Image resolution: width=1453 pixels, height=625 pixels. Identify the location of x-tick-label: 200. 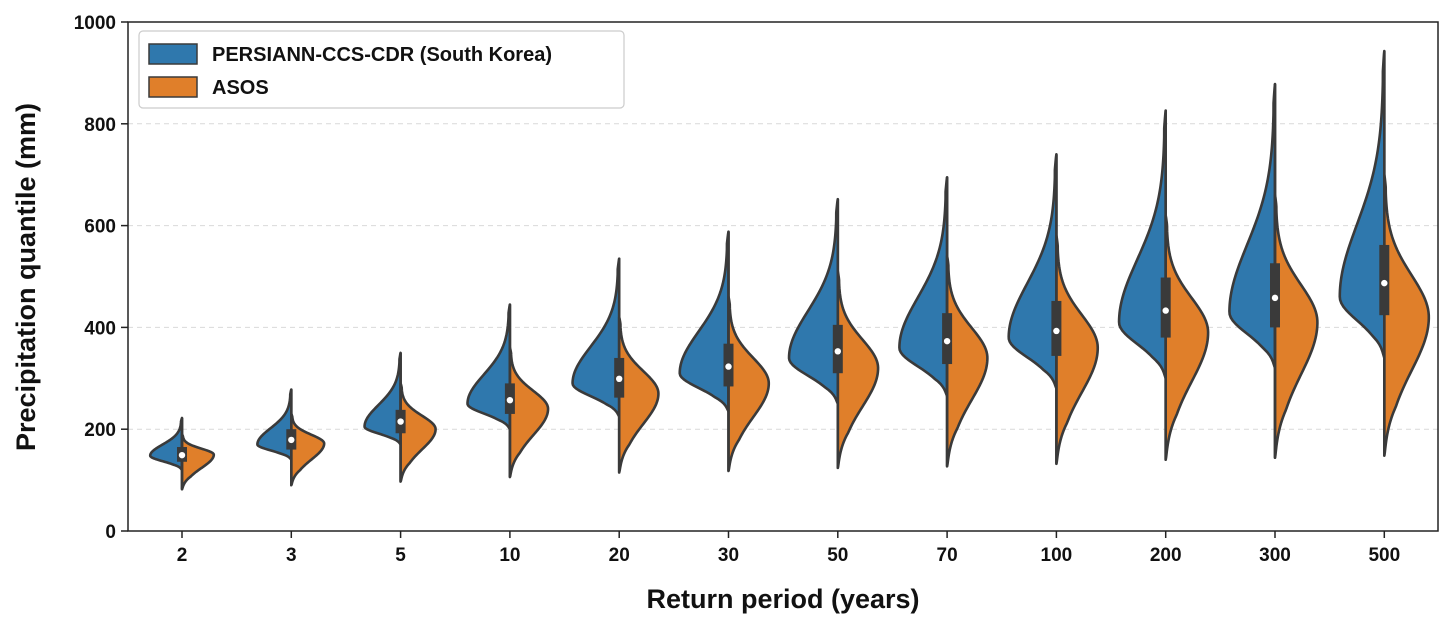
(1166, 555).